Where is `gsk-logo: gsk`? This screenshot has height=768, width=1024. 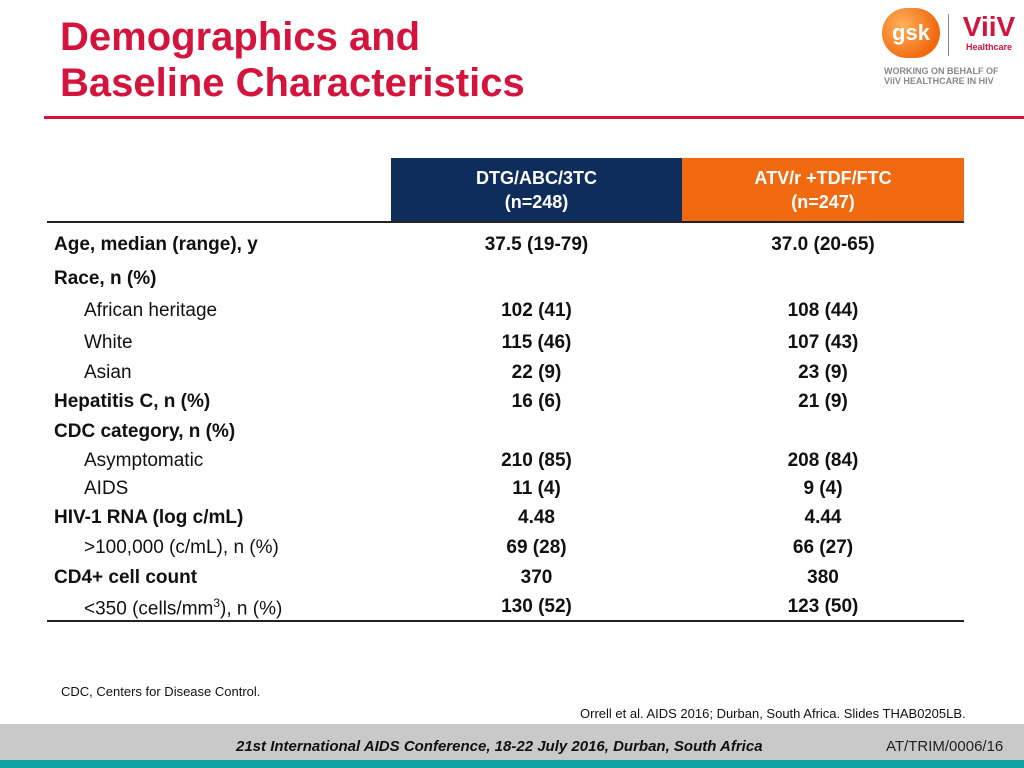 gsk-logo: gsk is located at coordinates (911, 33).